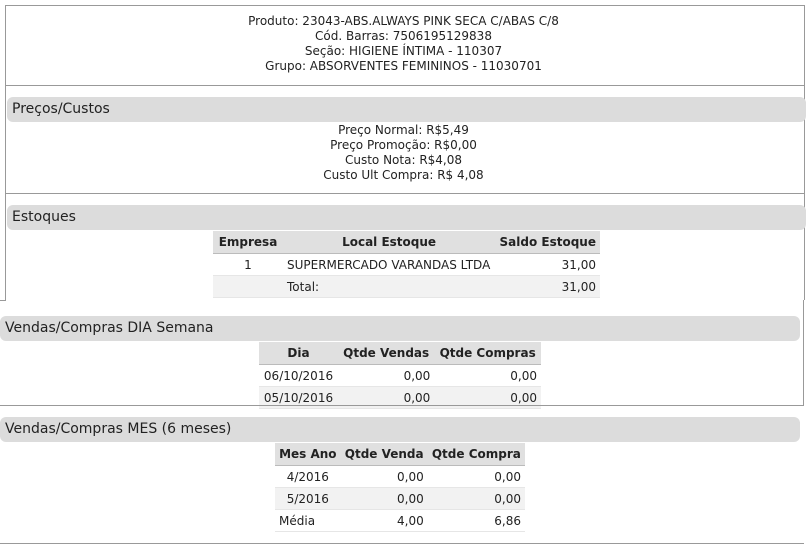 The width and height of the screenshot is (807, 547). I want to click on cell: 5/2016, so click(308, 498).